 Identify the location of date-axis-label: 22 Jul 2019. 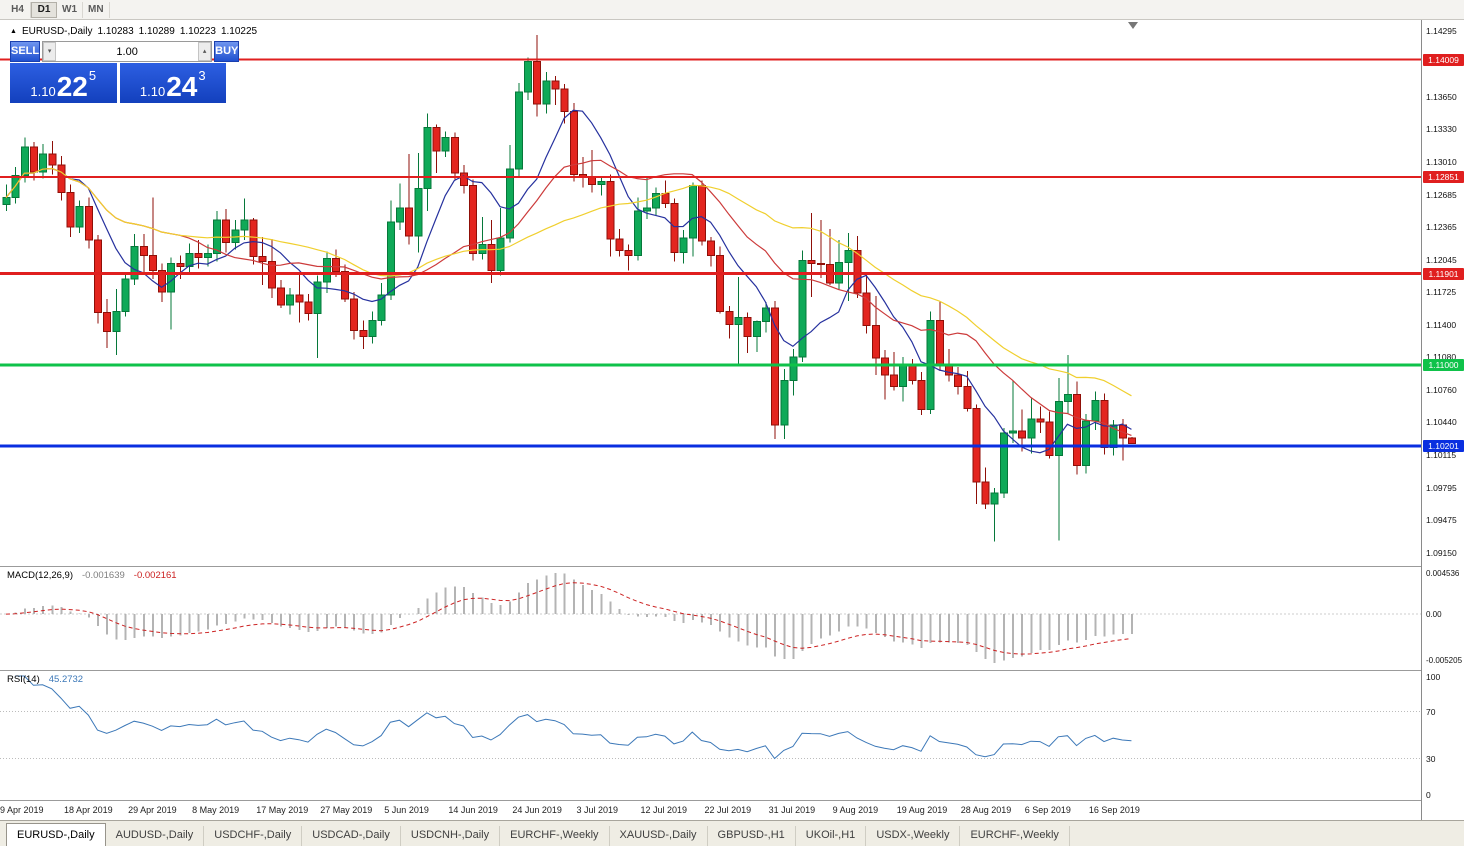
(728, 810).